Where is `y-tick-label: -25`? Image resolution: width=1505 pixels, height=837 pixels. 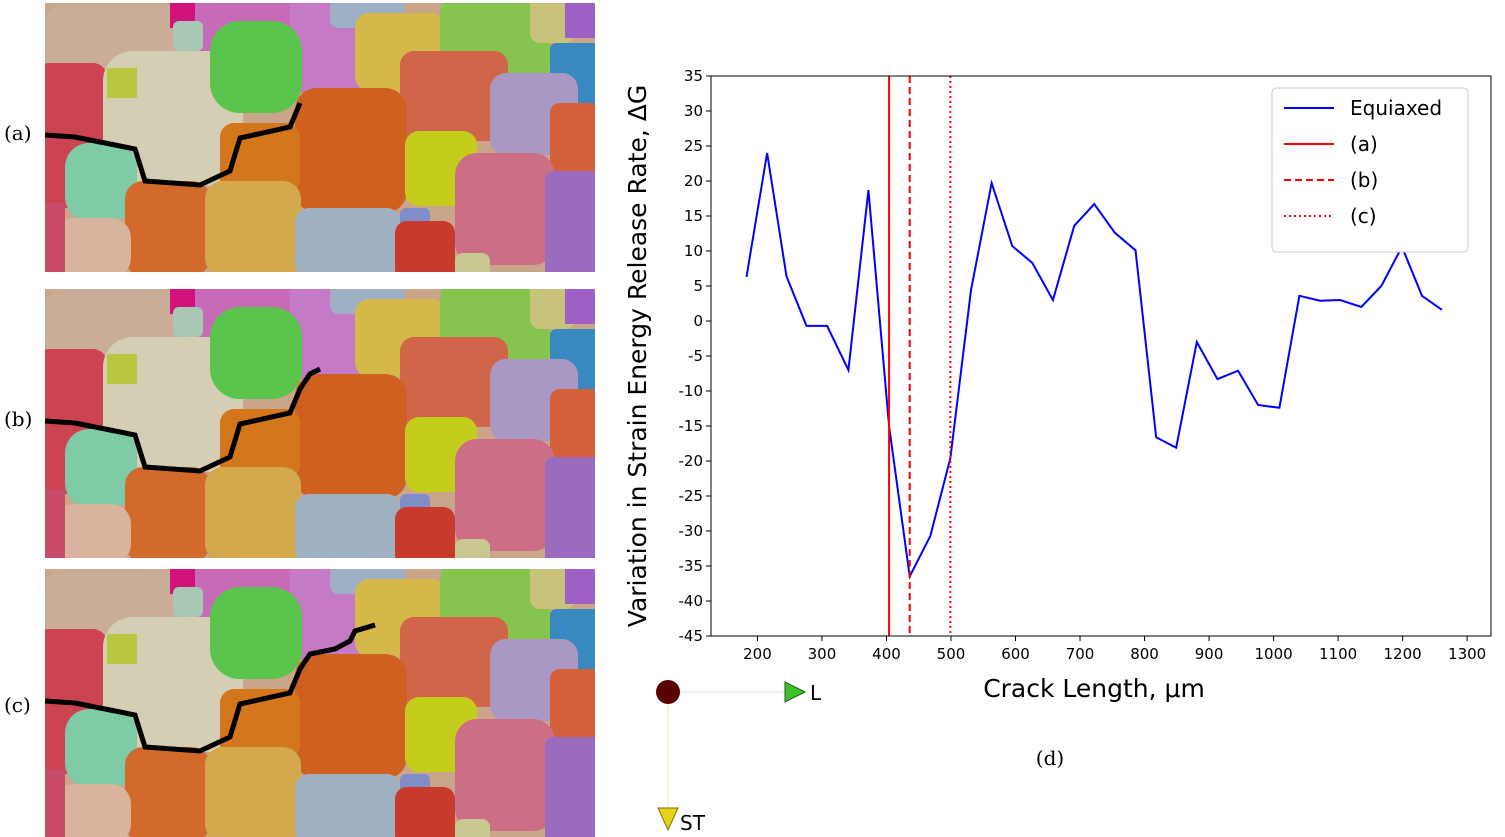
y-tick-label: -25 is located at coordinates (691, 496).